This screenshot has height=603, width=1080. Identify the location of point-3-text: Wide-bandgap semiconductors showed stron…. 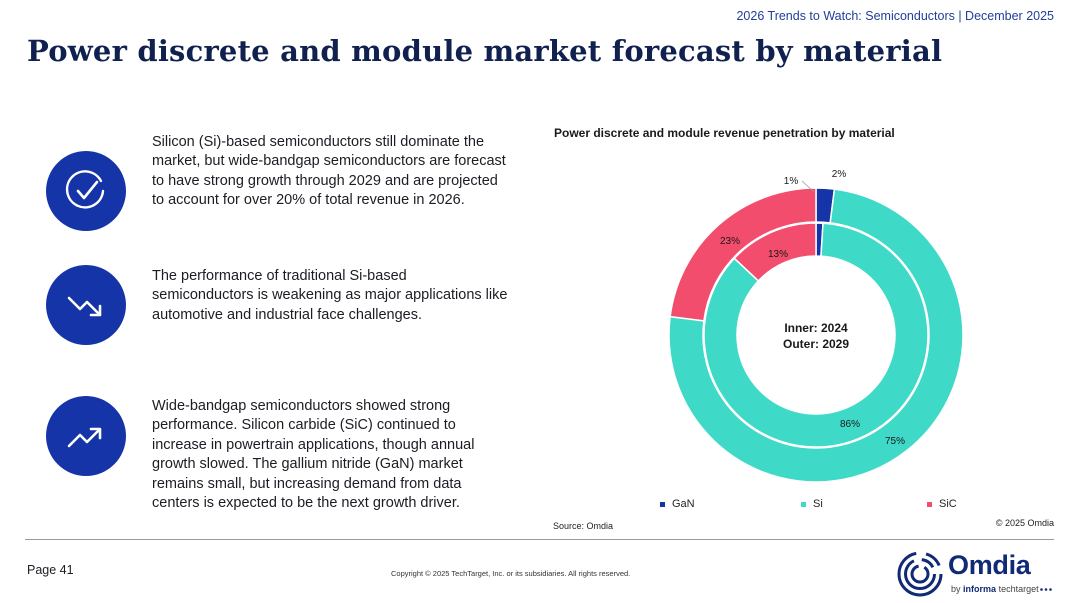
(313, 455).